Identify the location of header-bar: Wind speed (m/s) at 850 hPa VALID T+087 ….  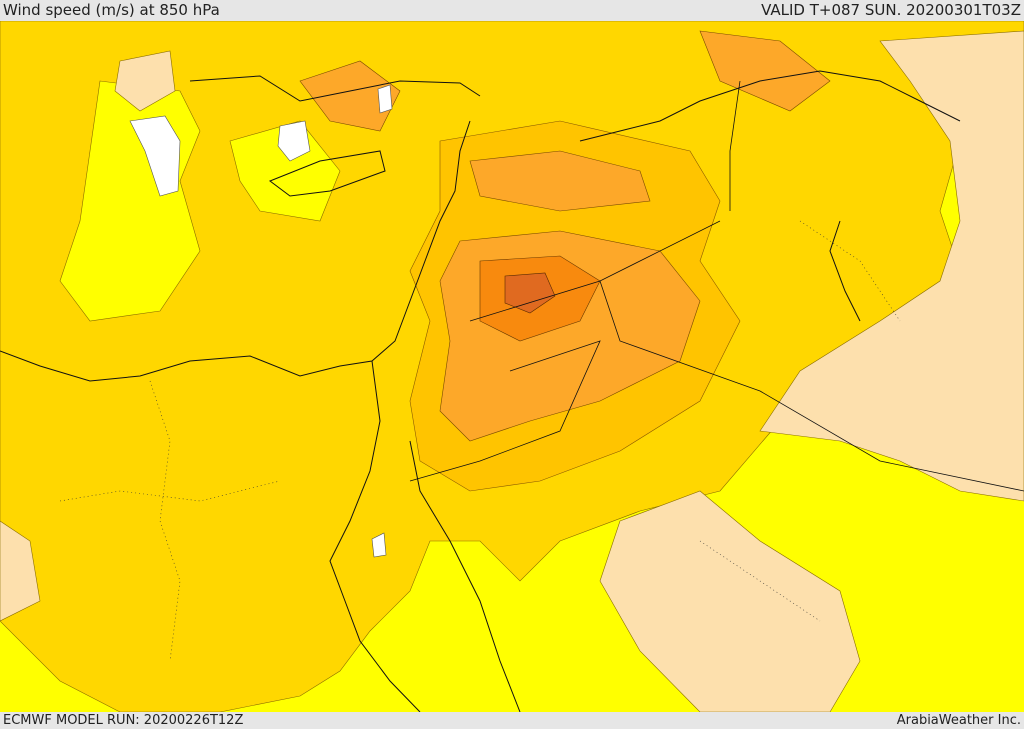
(512, 10).